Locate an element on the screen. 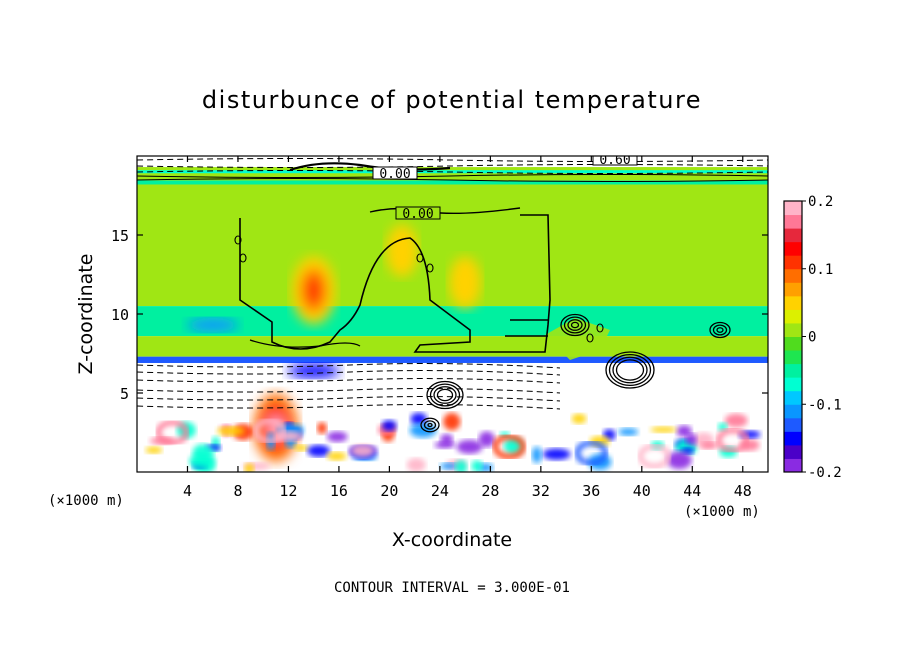  x-tick-label-3: 16 is located at coordinates (339, 491).